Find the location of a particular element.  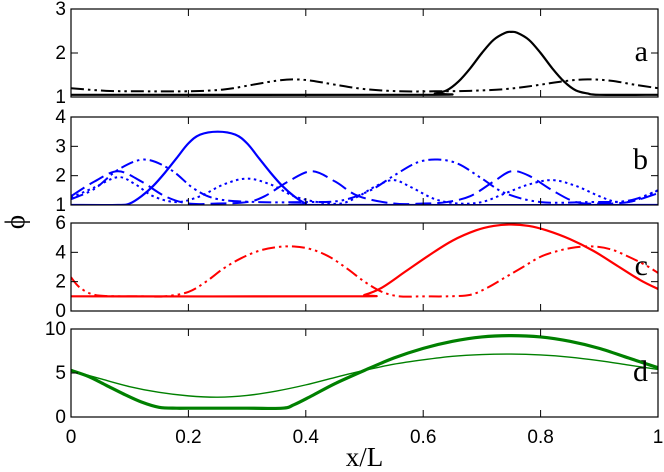

series-line-a-dashdotdot is located at coordinates (364, 85).